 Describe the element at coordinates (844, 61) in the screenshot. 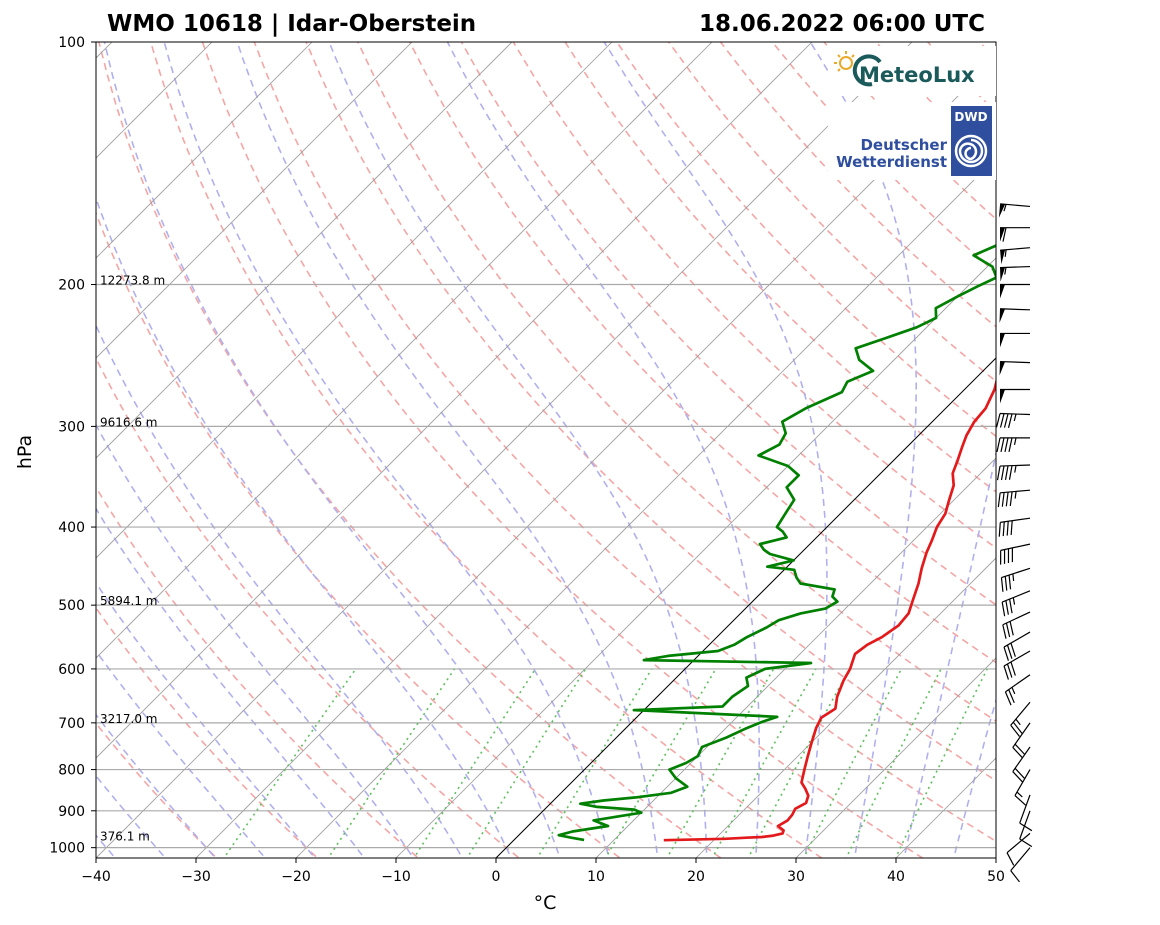

I see `sun-icon` at that location.